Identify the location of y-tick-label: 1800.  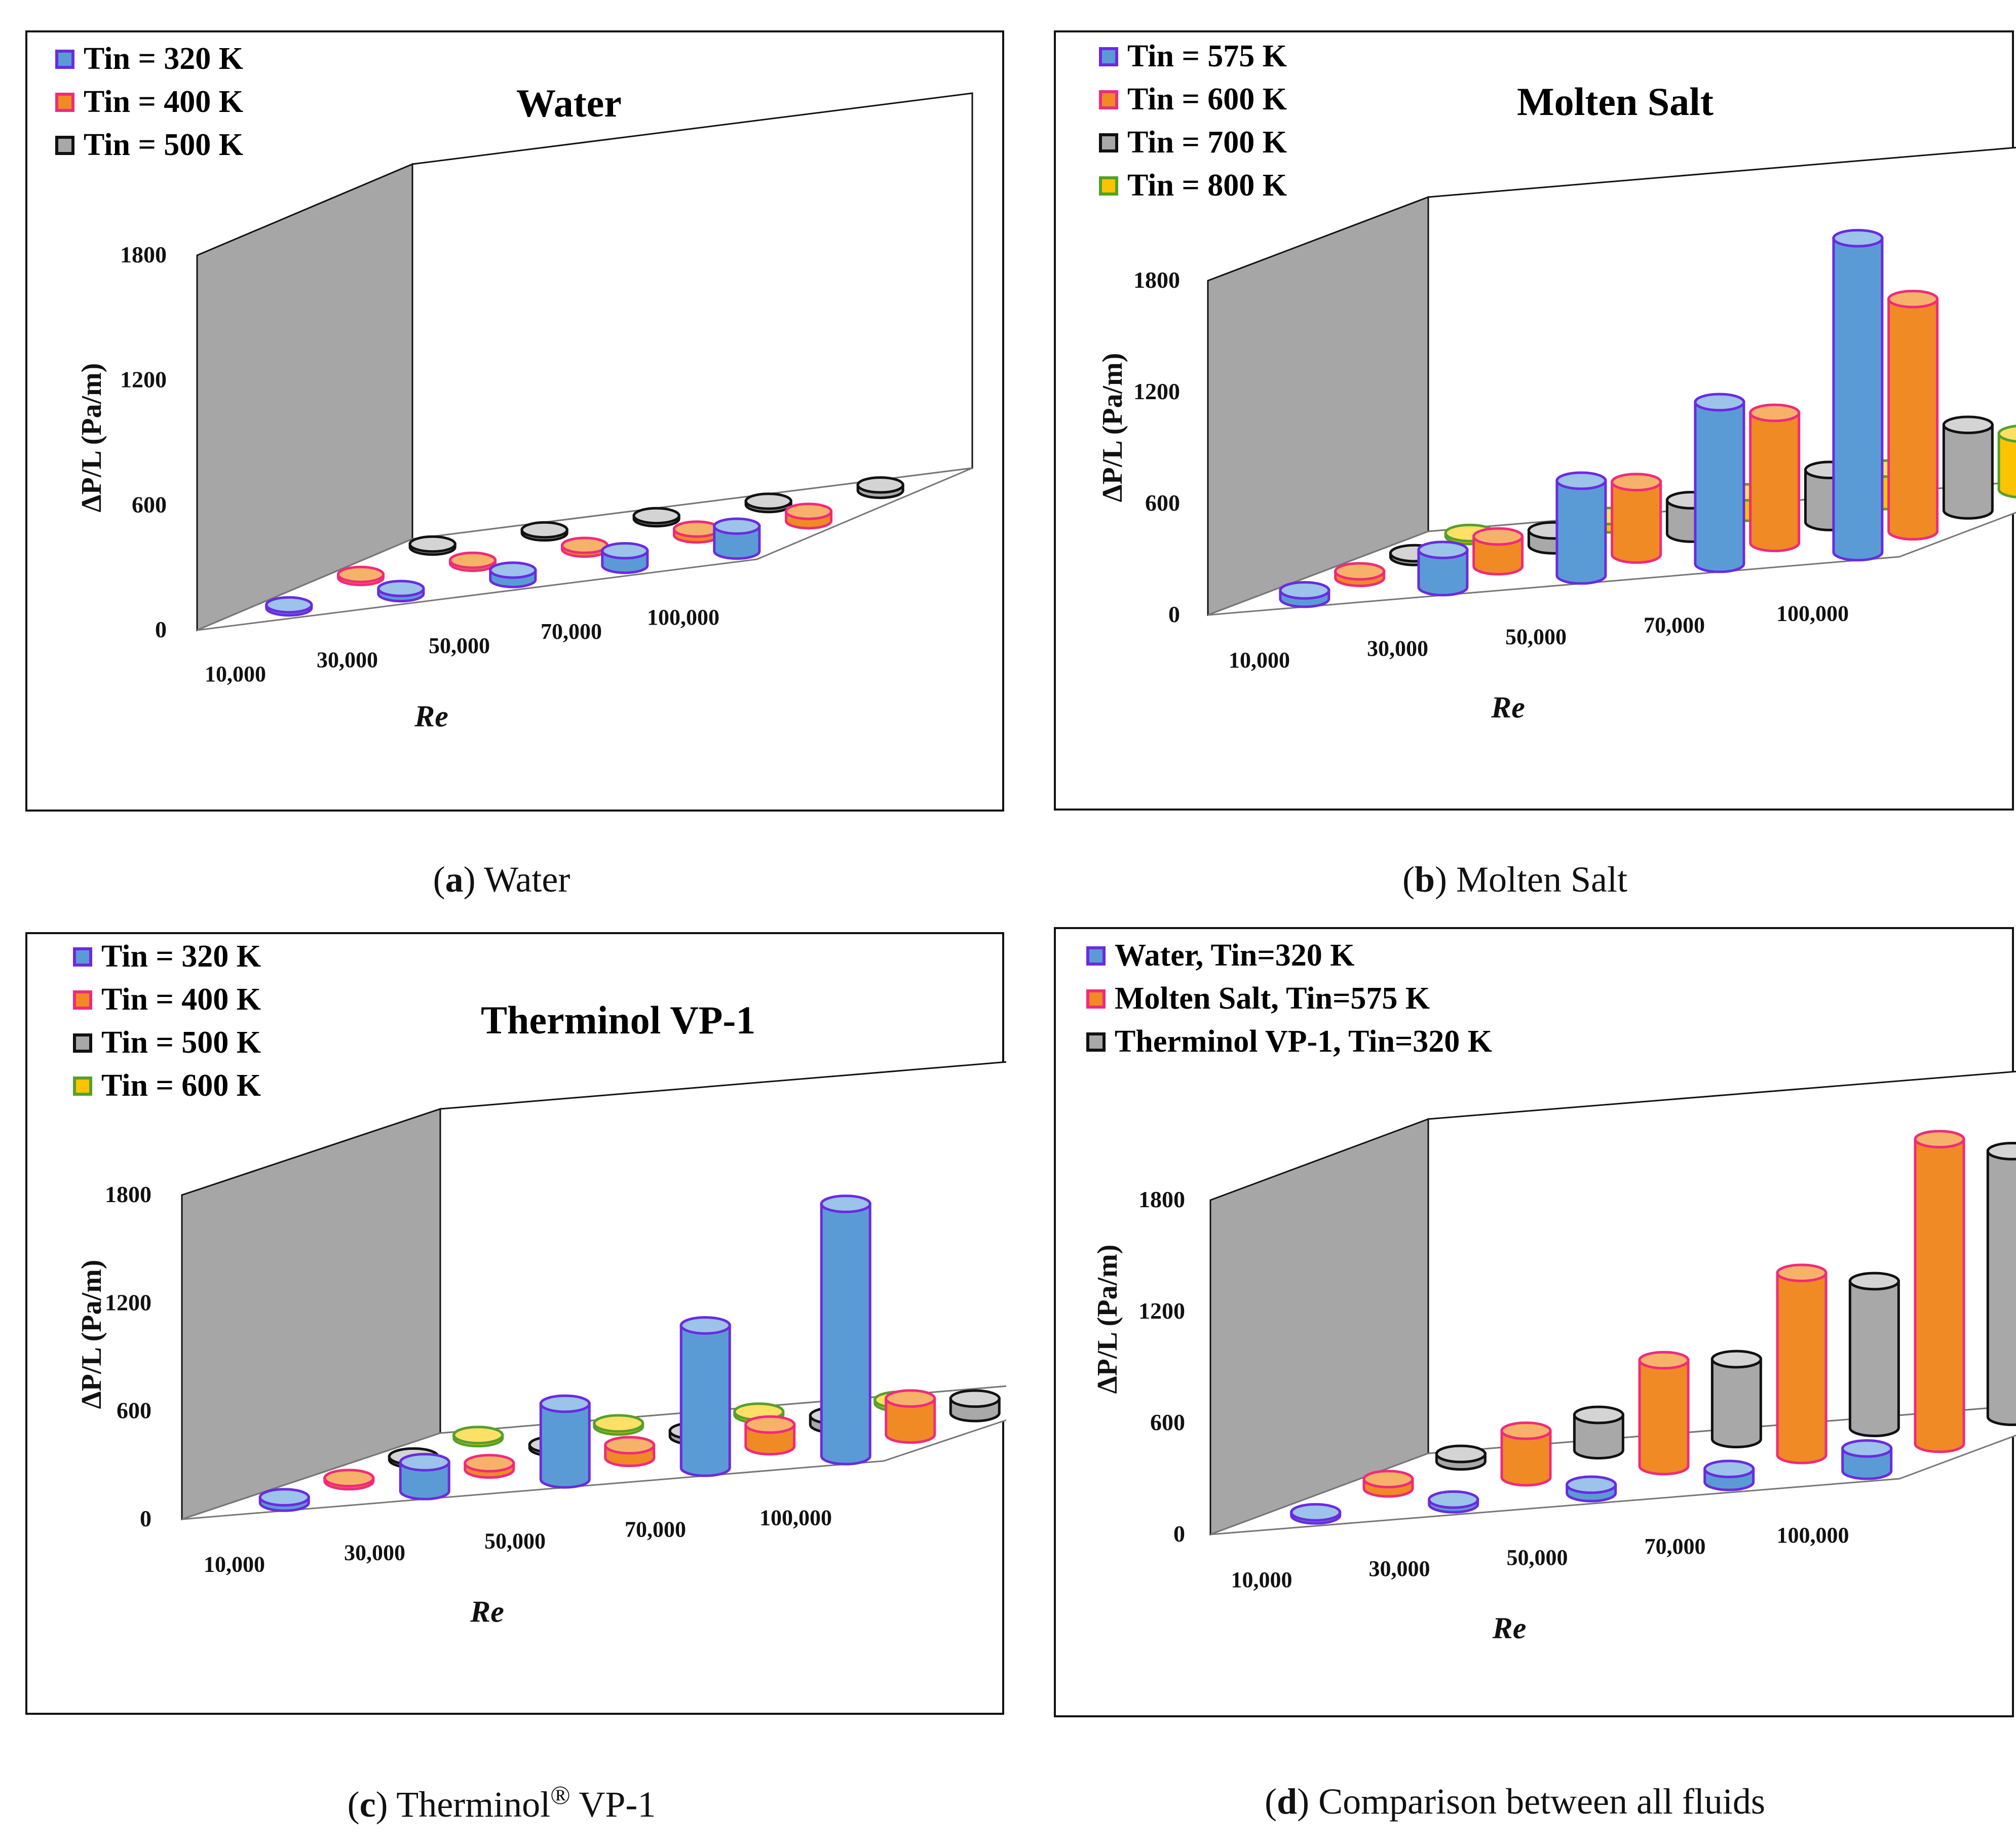
(1156, 280).